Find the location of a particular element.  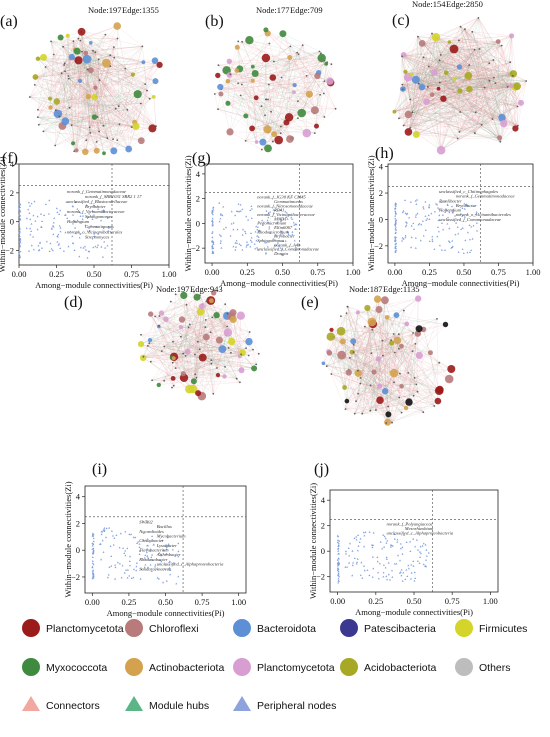

x-tick-label: 0.50 is located at coordinates (464, 272).